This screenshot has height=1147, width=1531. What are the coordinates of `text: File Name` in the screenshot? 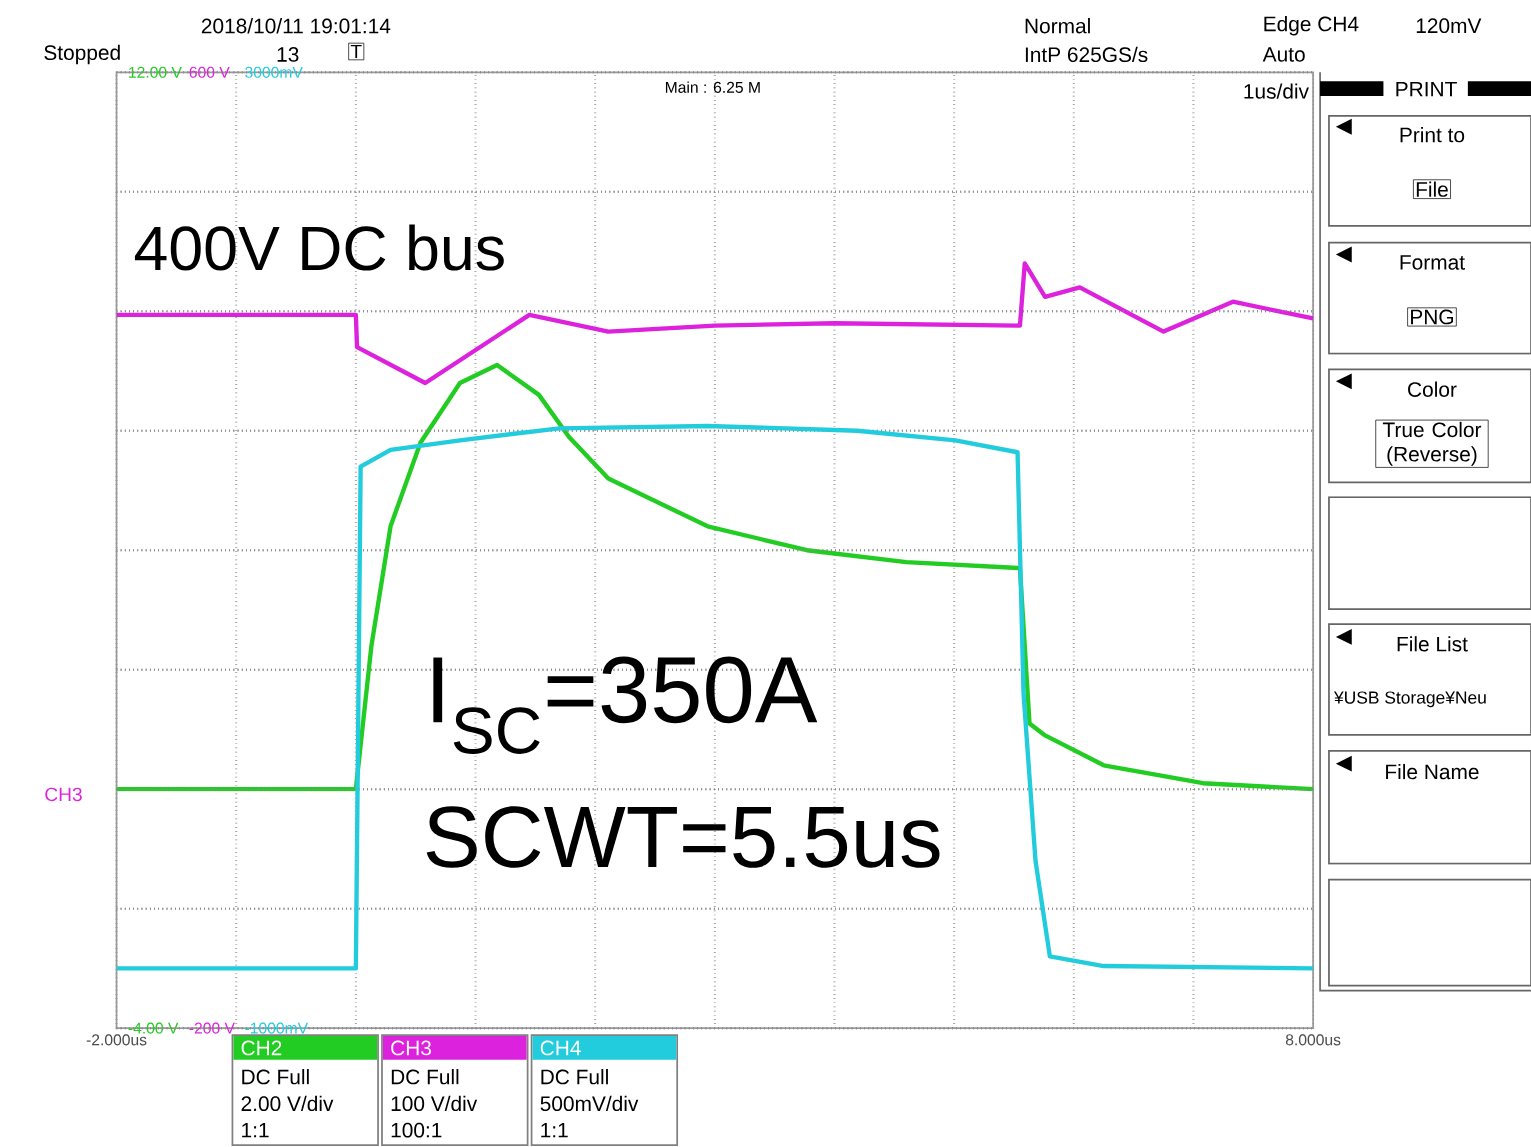 It's located at (1432, 771).